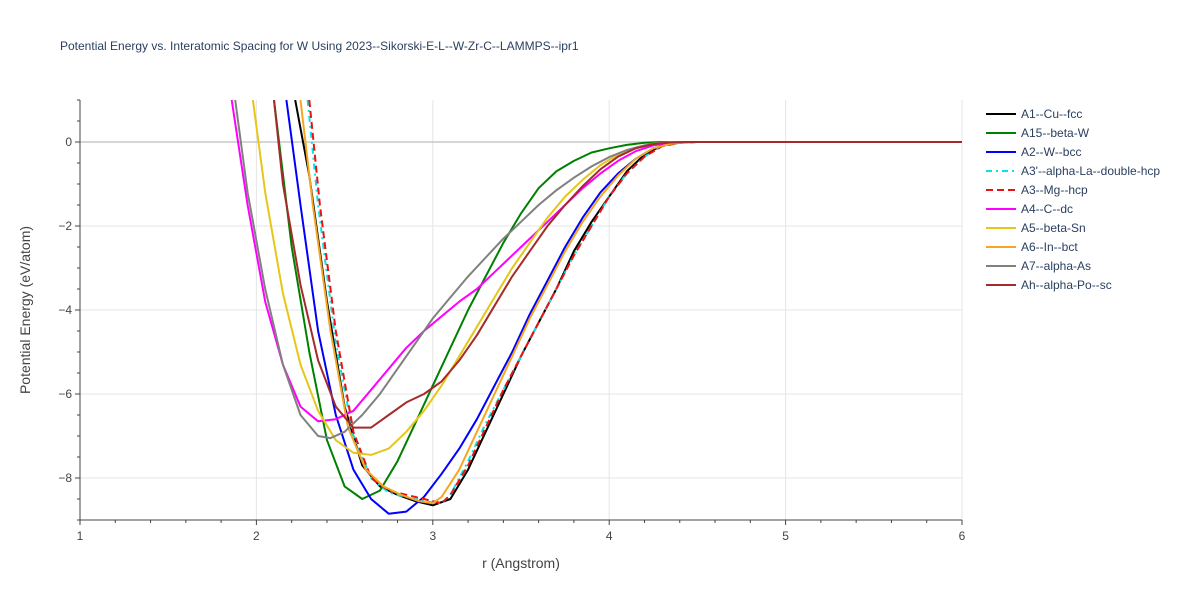  What do you see at coordinates (521, 536) in the screenshot?
I see `x-axis-ticks: 1 2 3 4 5 6` at bounding box center [521, 536].